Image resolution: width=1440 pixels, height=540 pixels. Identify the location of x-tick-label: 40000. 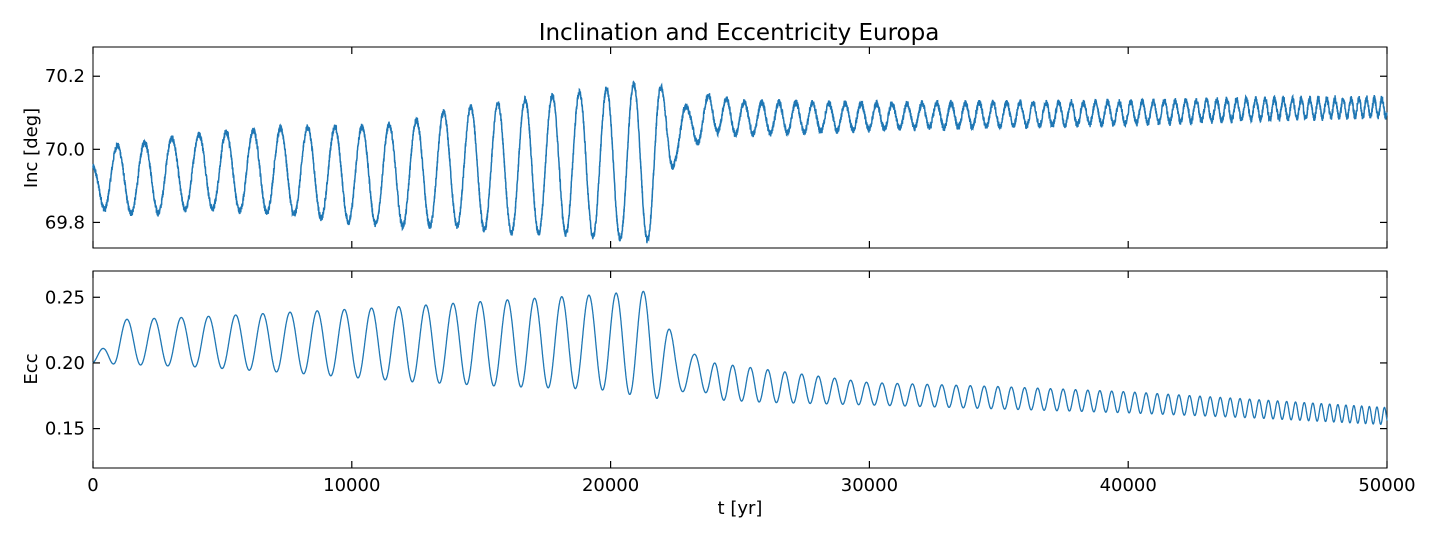
(1128, 485).